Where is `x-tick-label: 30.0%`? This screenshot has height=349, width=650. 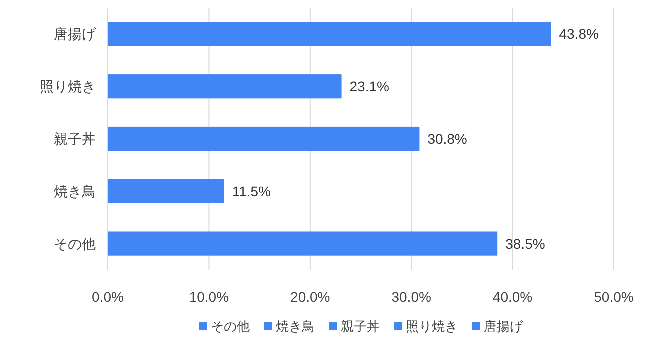
x-tick-label: 30.0% is located at coordinates (412, 297).